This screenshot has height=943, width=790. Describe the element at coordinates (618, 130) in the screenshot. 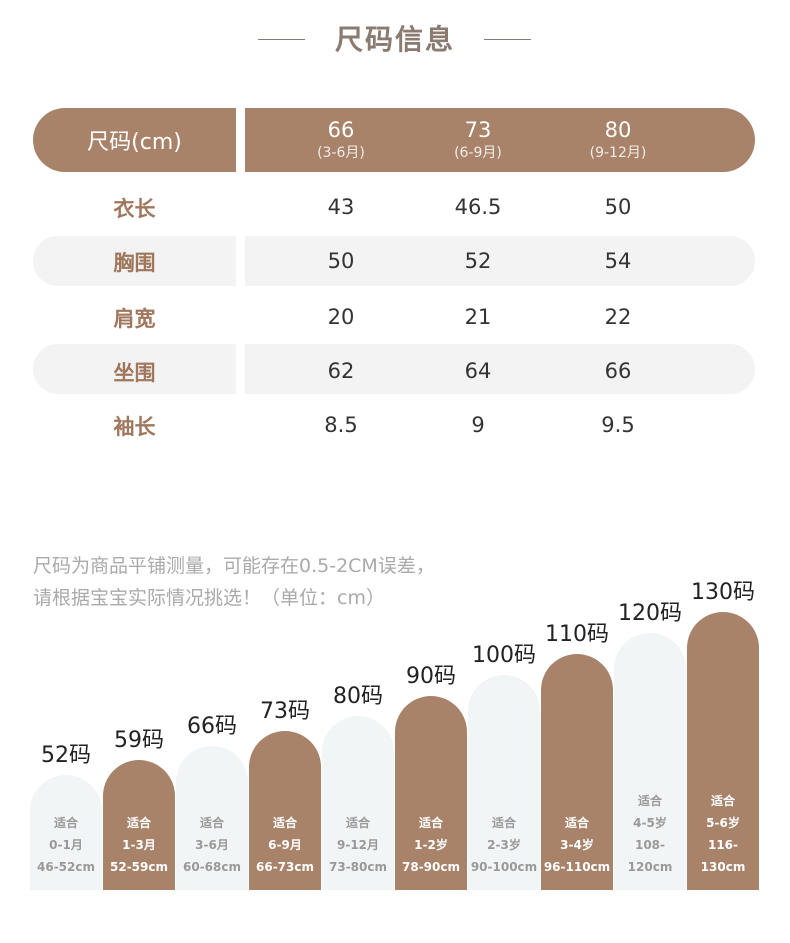

I see `col-size: 80` at that location.